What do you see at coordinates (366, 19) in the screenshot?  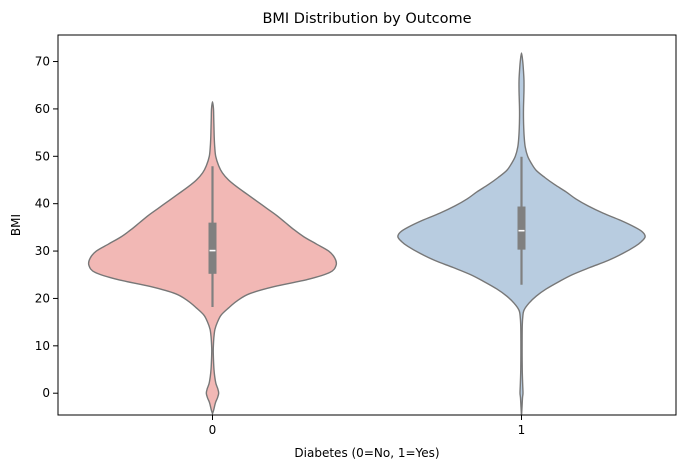 I see `chart-title: BMI Distribution by Outcome` at bounding box center [366, 19].